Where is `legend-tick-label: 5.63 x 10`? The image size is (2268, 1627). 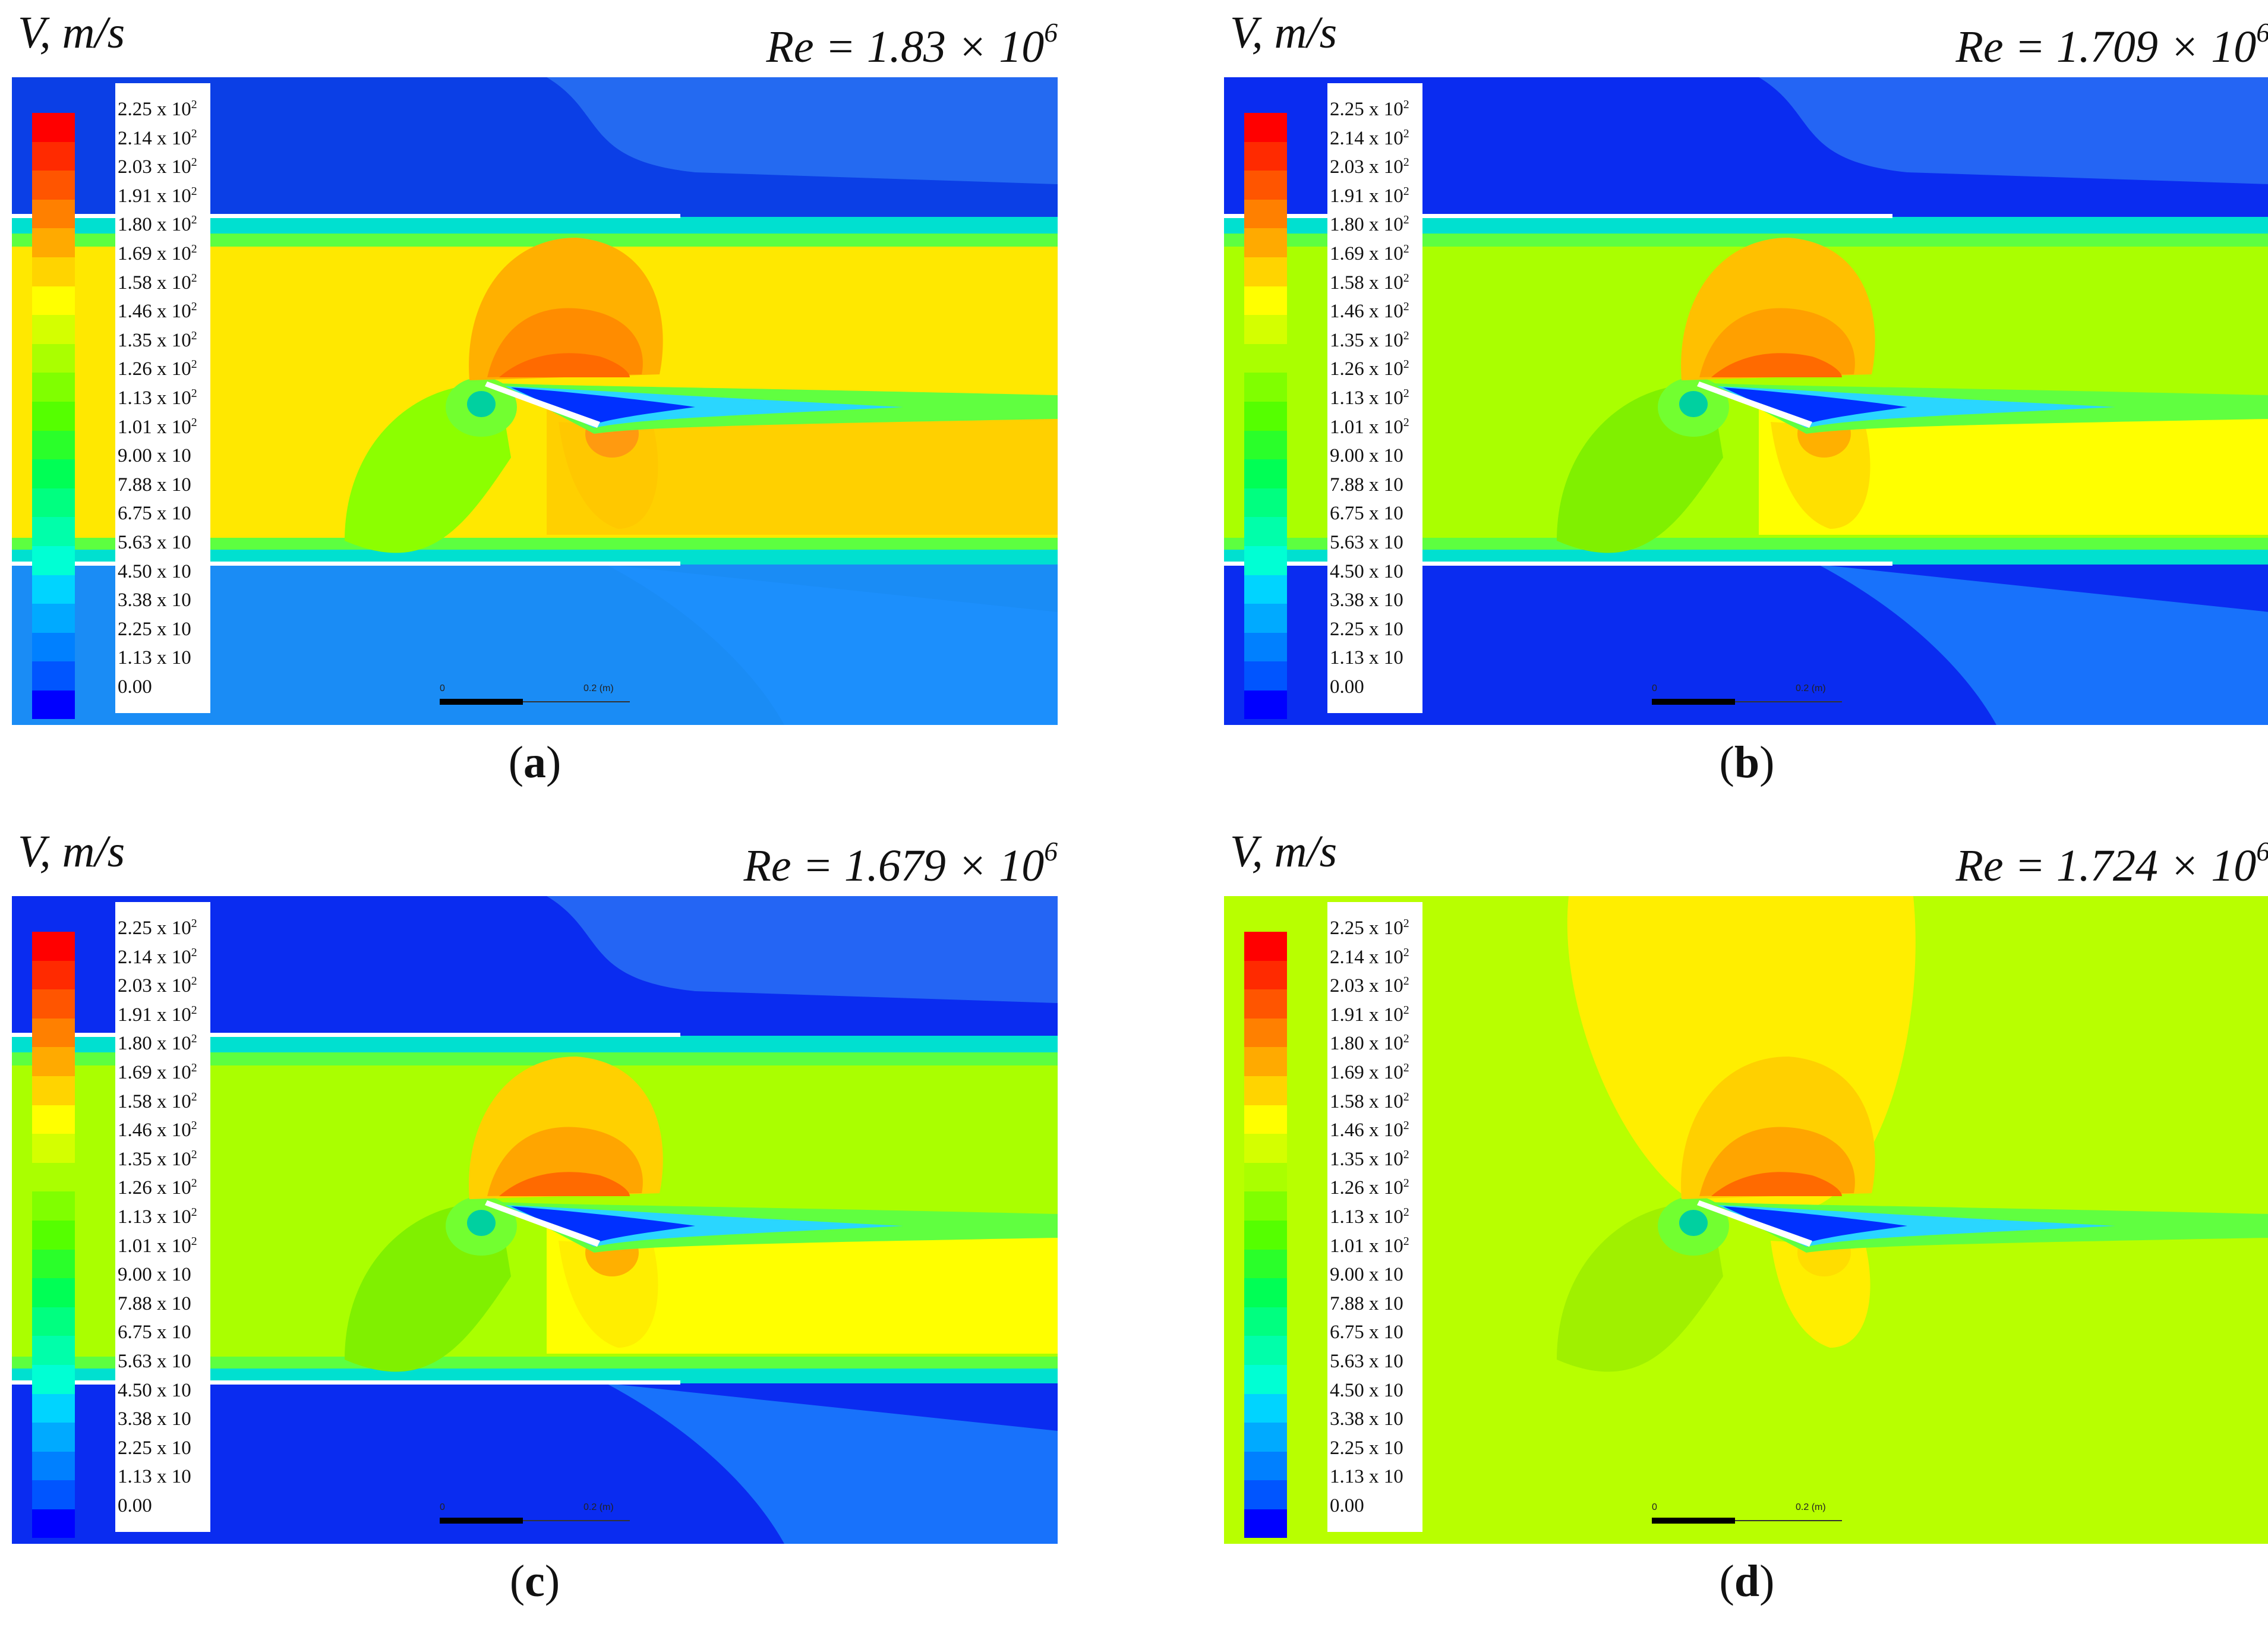 legend-tick-label: 5.63 x 10 is located at coordinates (154, 542).